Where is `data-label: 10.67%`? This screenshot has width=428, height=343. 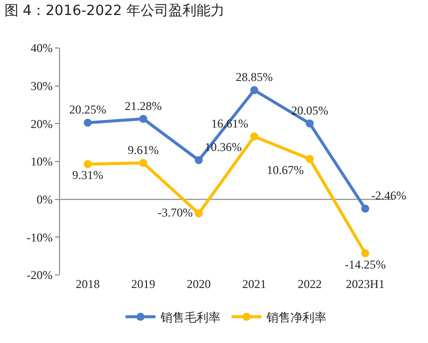 data-label: 10.67% is located at coordinates (285, 169).